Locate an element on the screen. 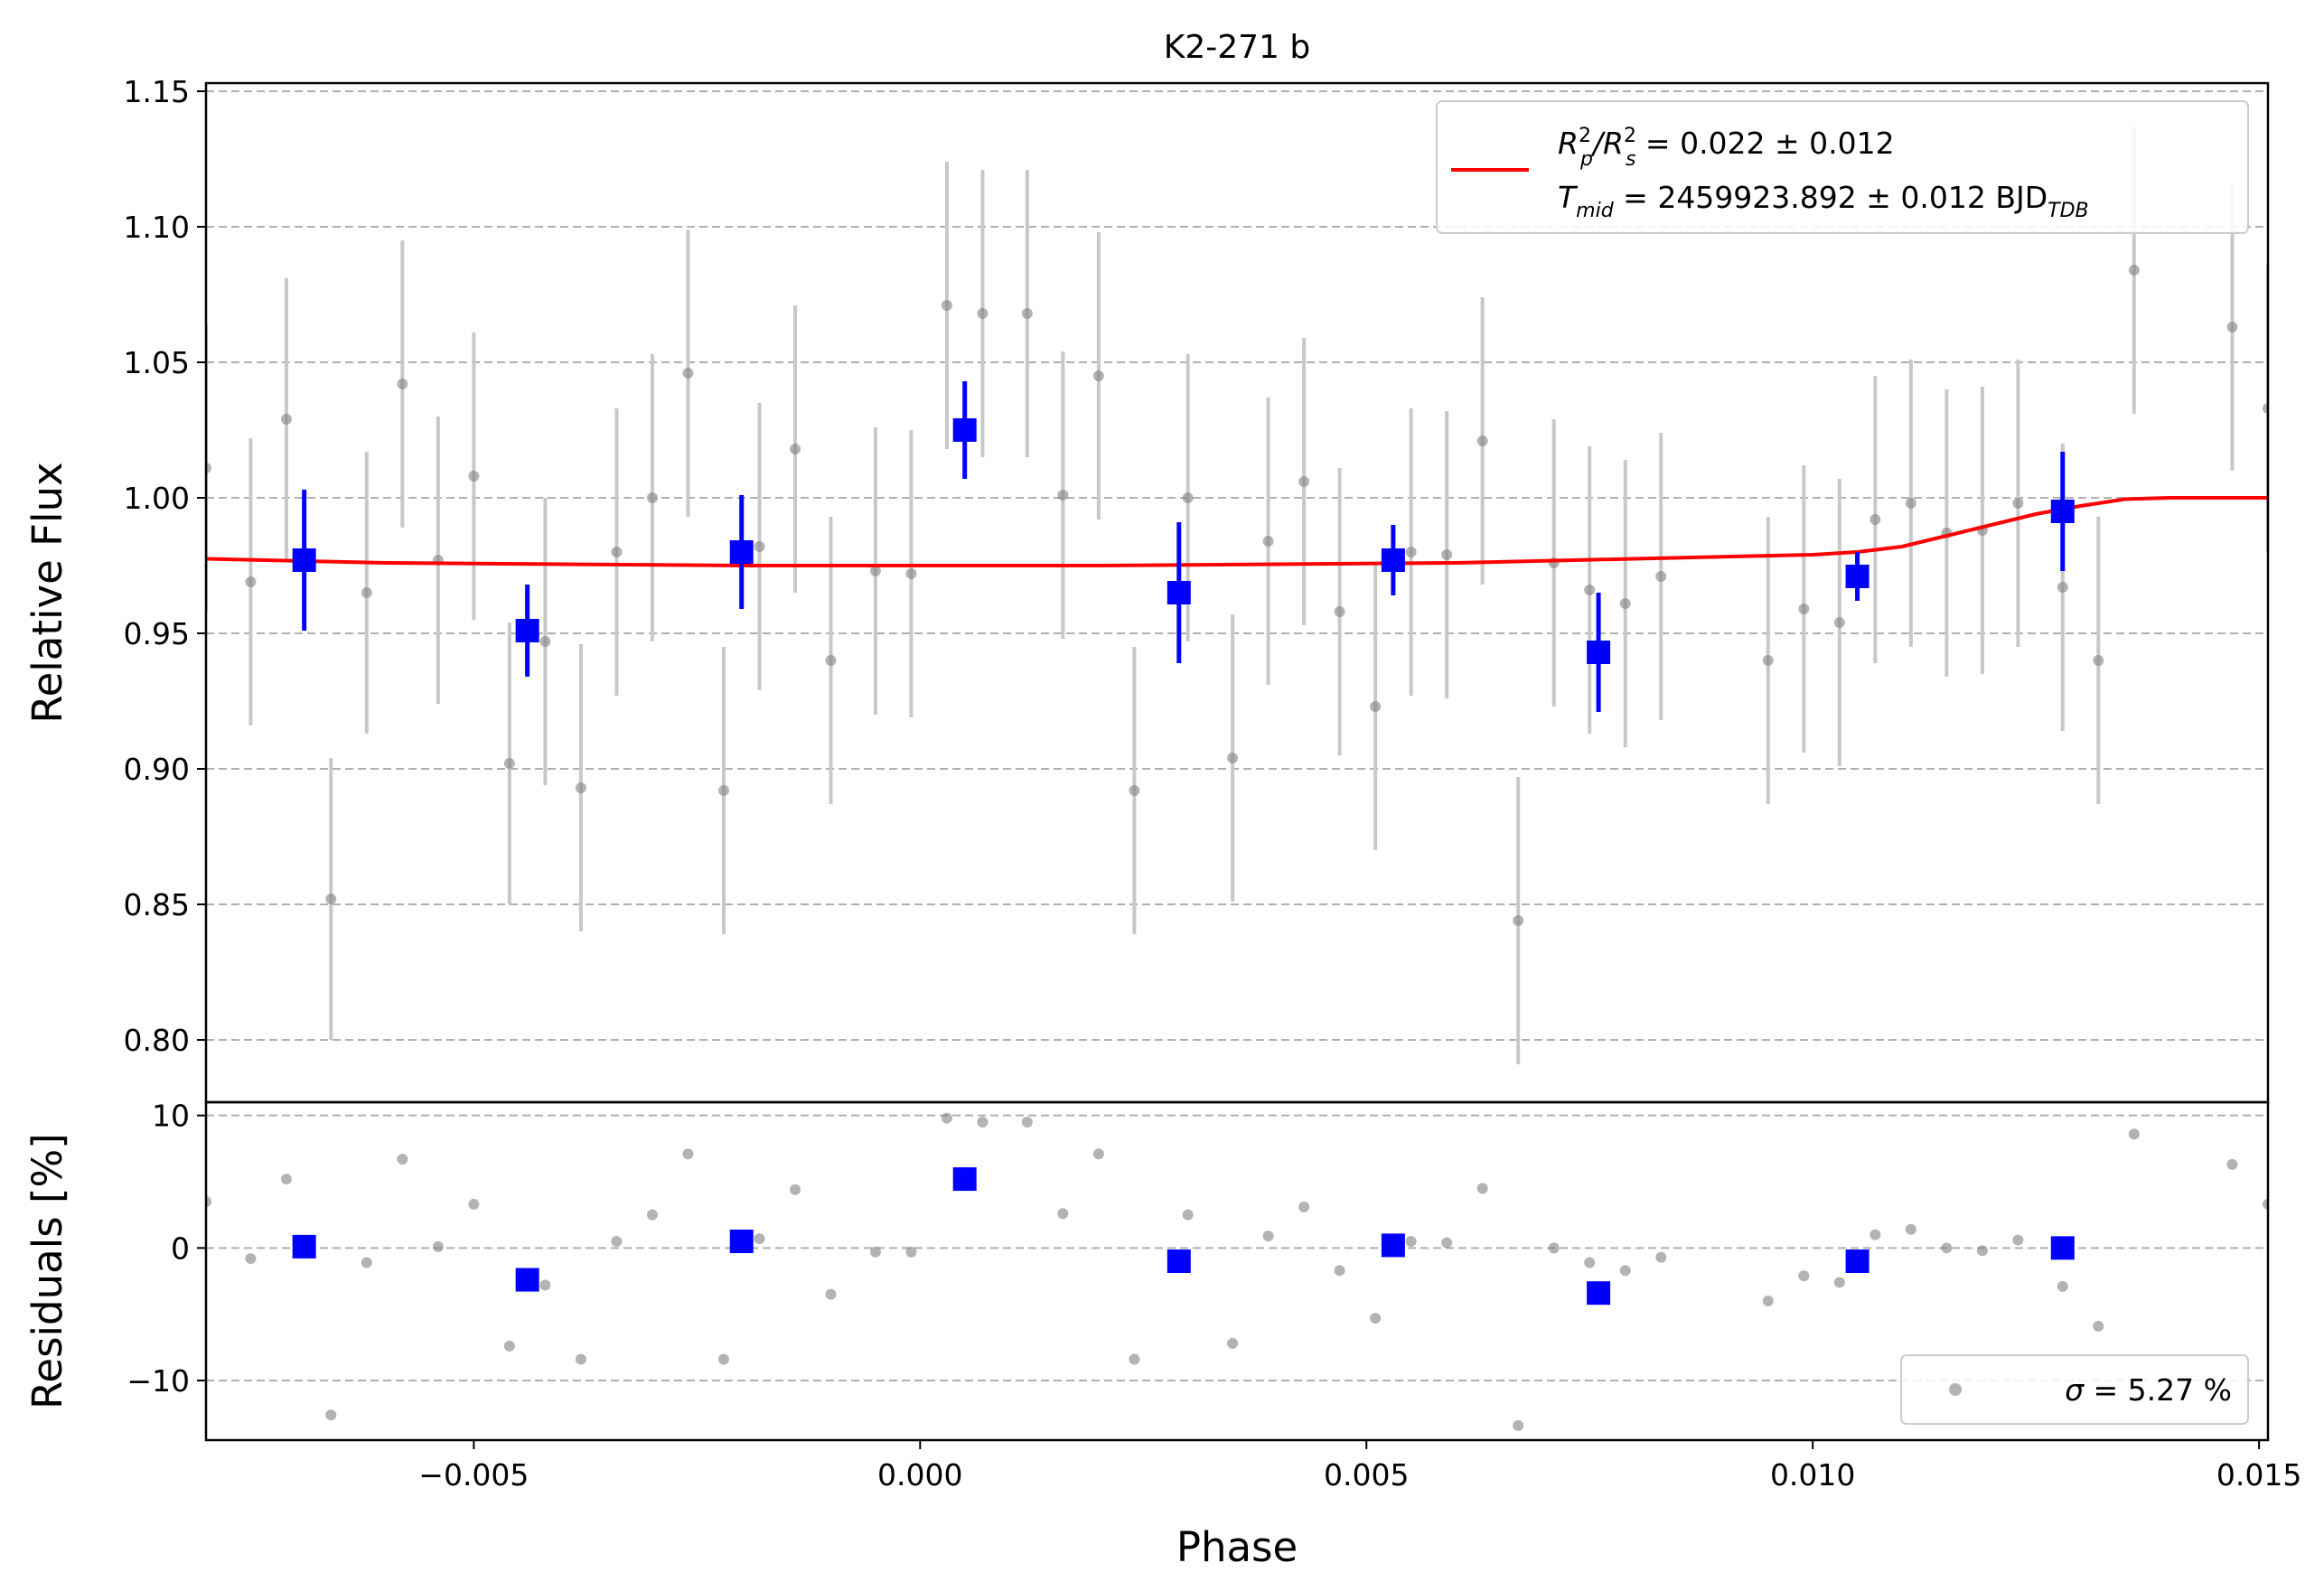 The width and height of the screenshot is (2324, 1591). legend-sigma-symbol: σ is located at coordinates (2075, 1390).